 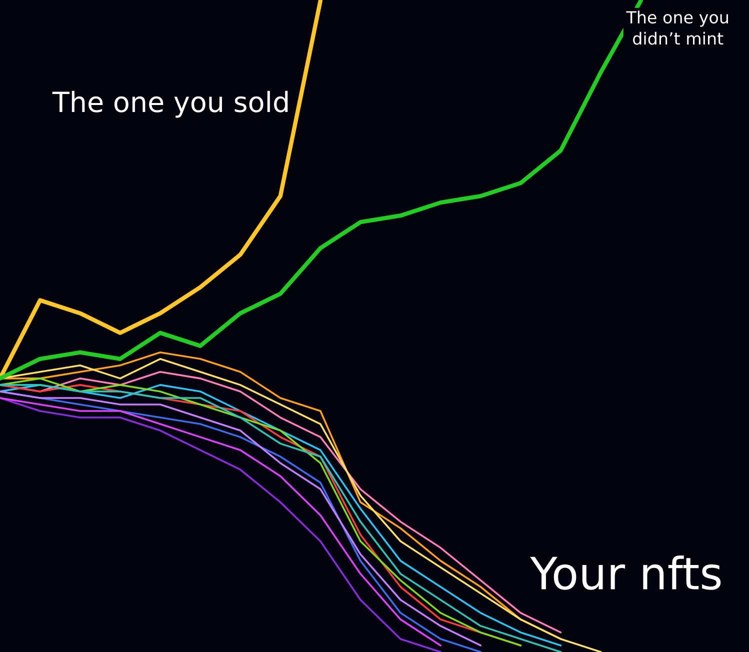 I want to click on series-label: The one you sold, so click(x=170, y=104).